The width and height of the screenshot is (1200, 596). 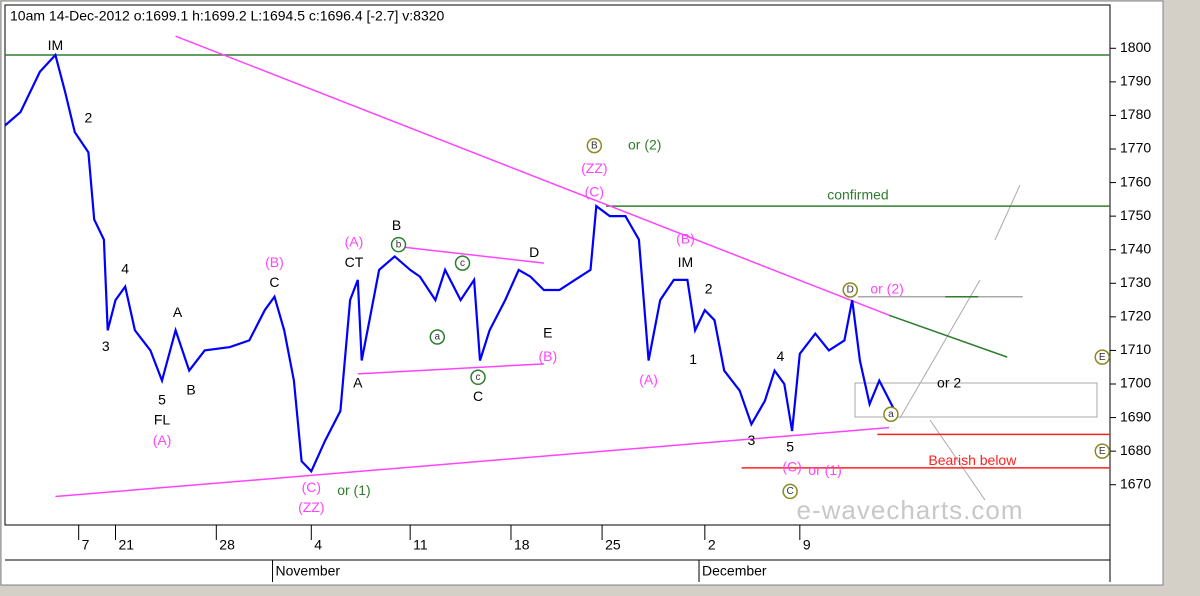 What do you see at coordinates (972, 460) in the screenshot?
I see `wave-label: Bearish below` at bounding box center [972, 460].